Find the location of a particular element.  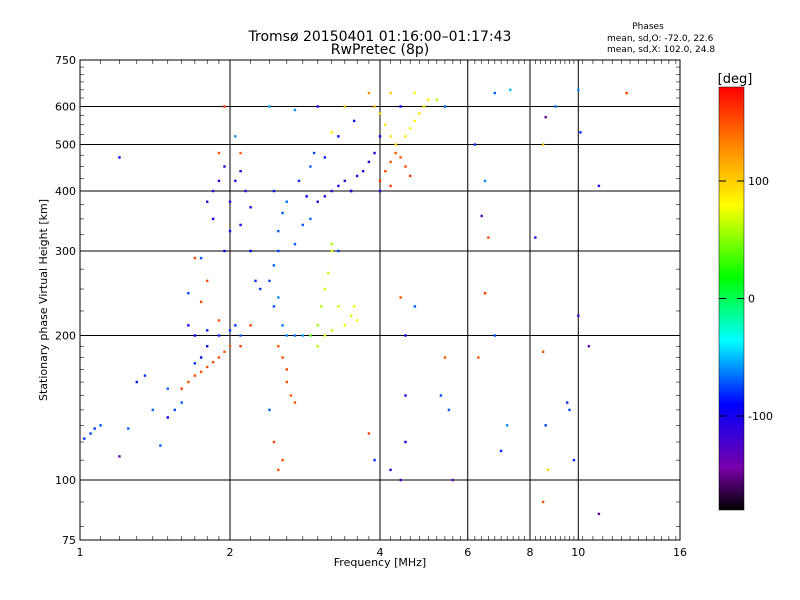

y-tick-label: 75 is located at coordinates (69, 540).